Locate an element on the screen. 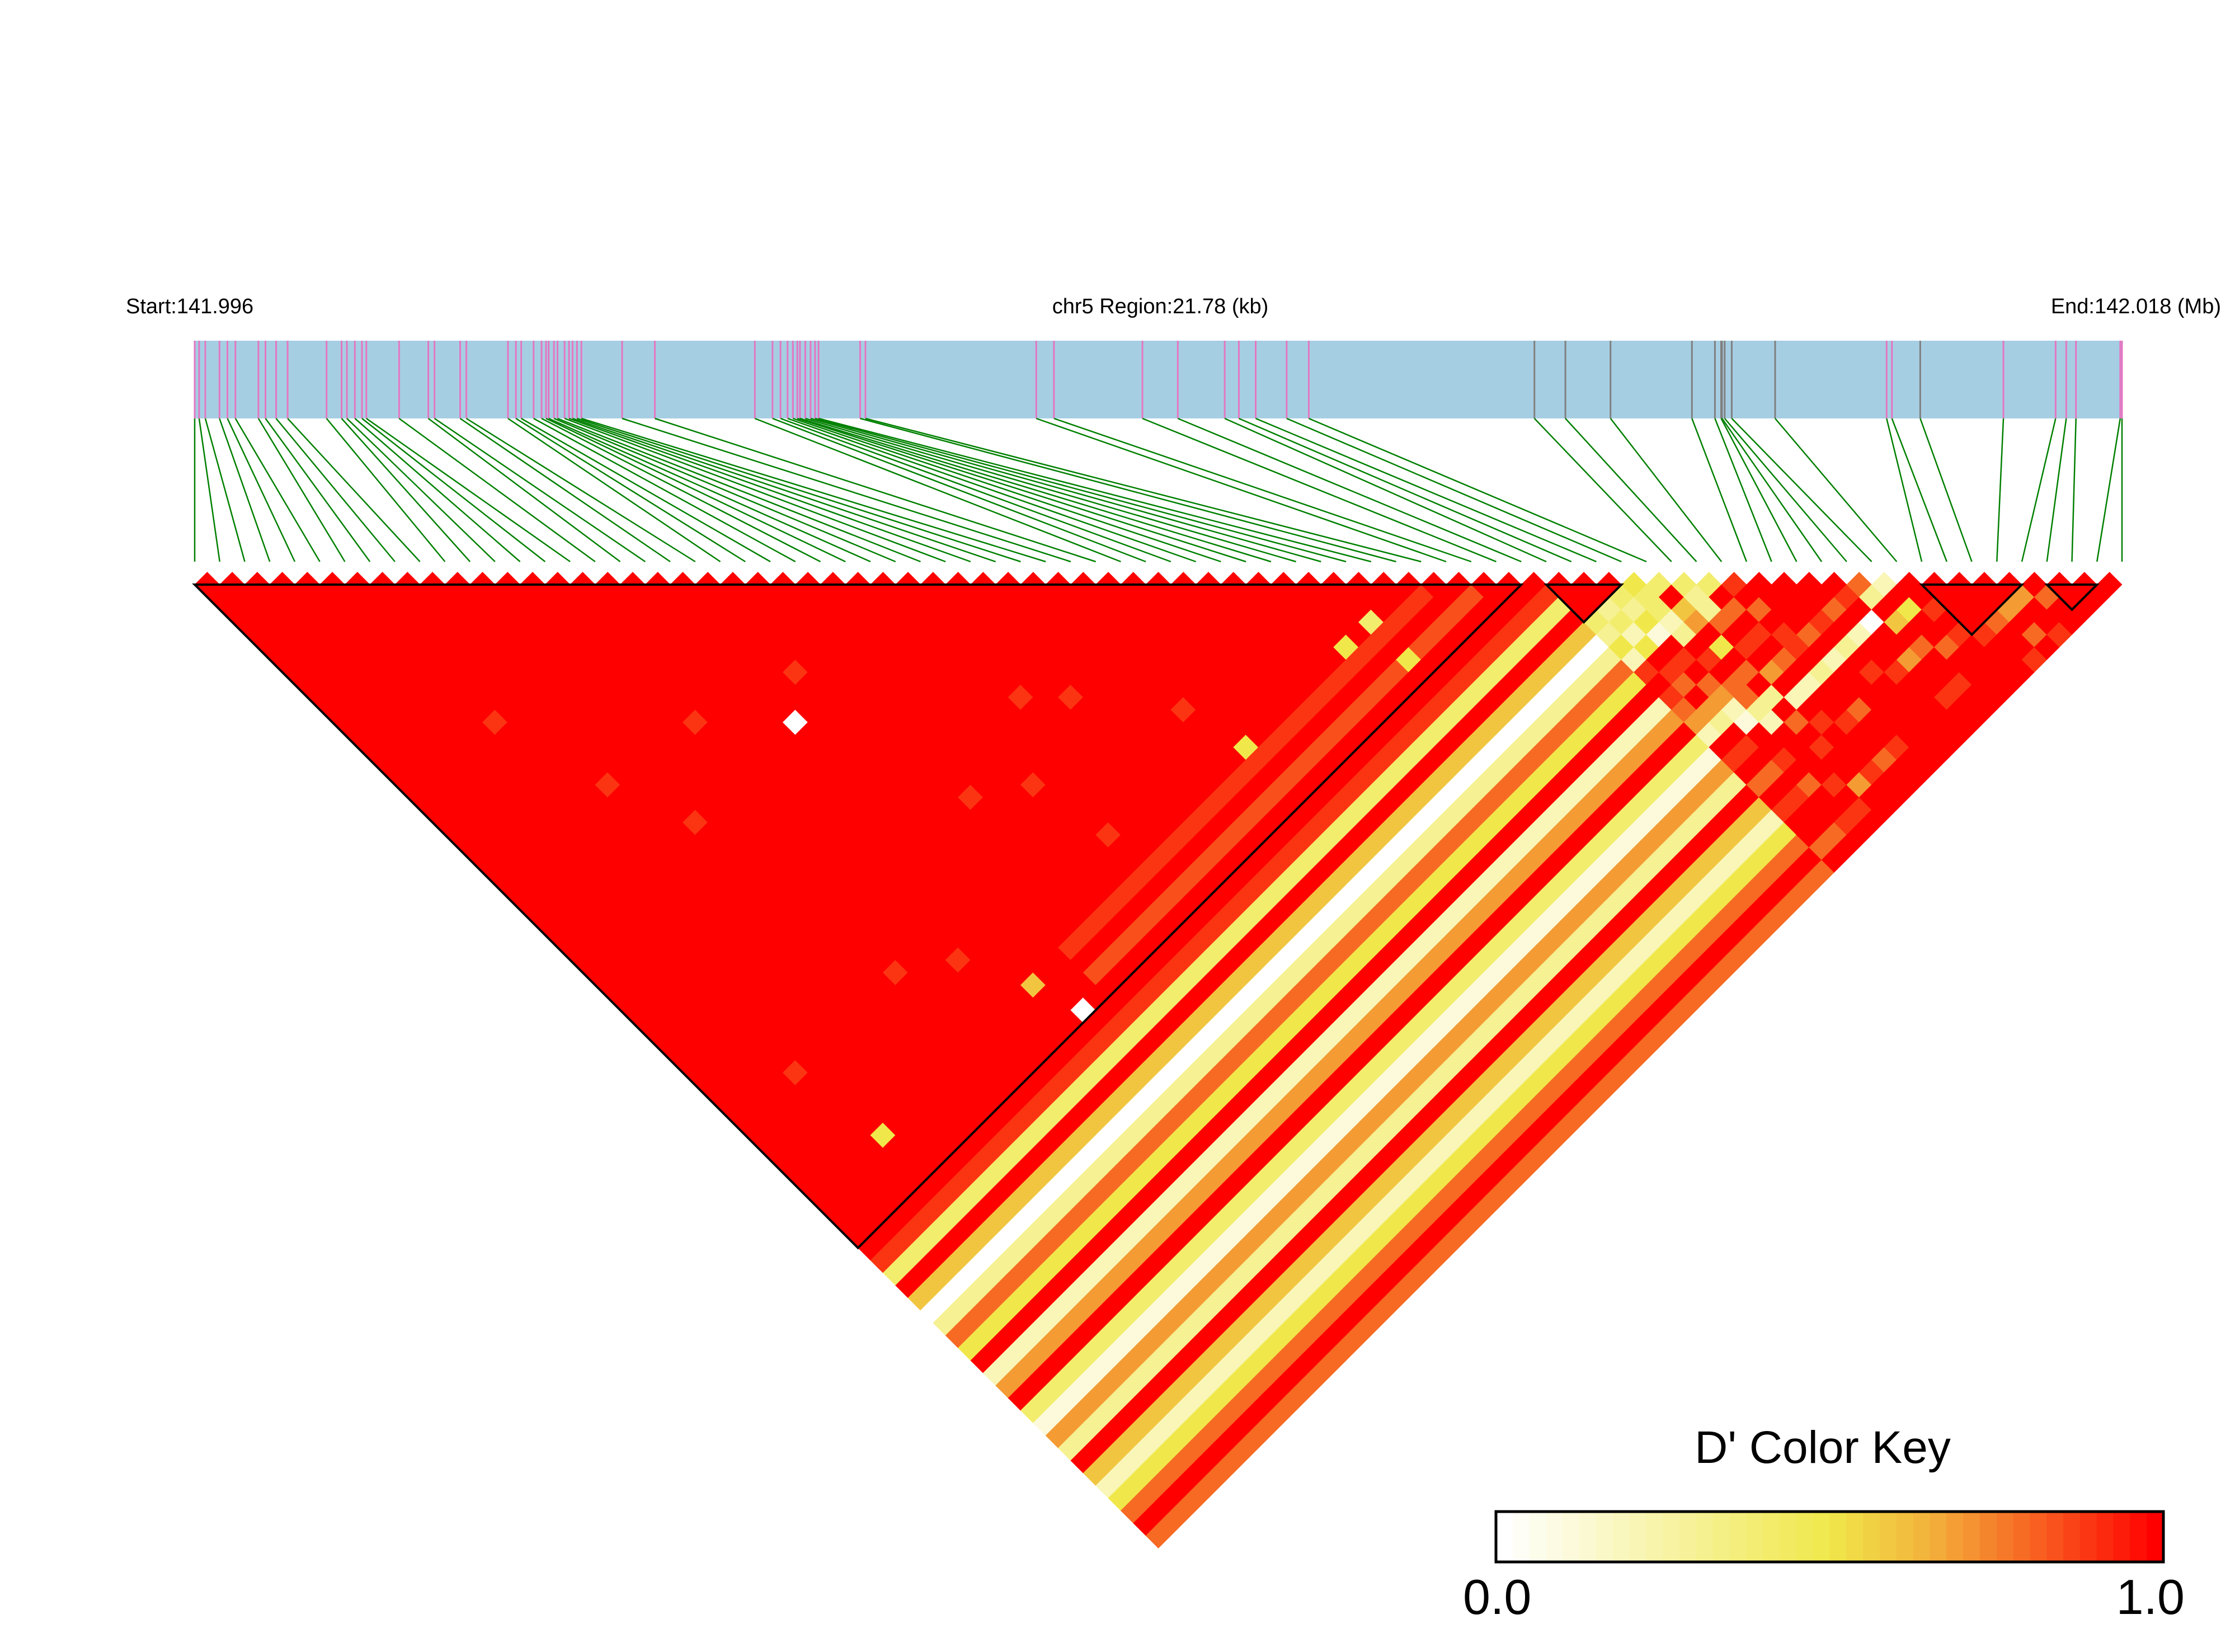 The height and width of the screenshot is (1652, 2235). ld-block-outline is located at coordinates (1584, 604).